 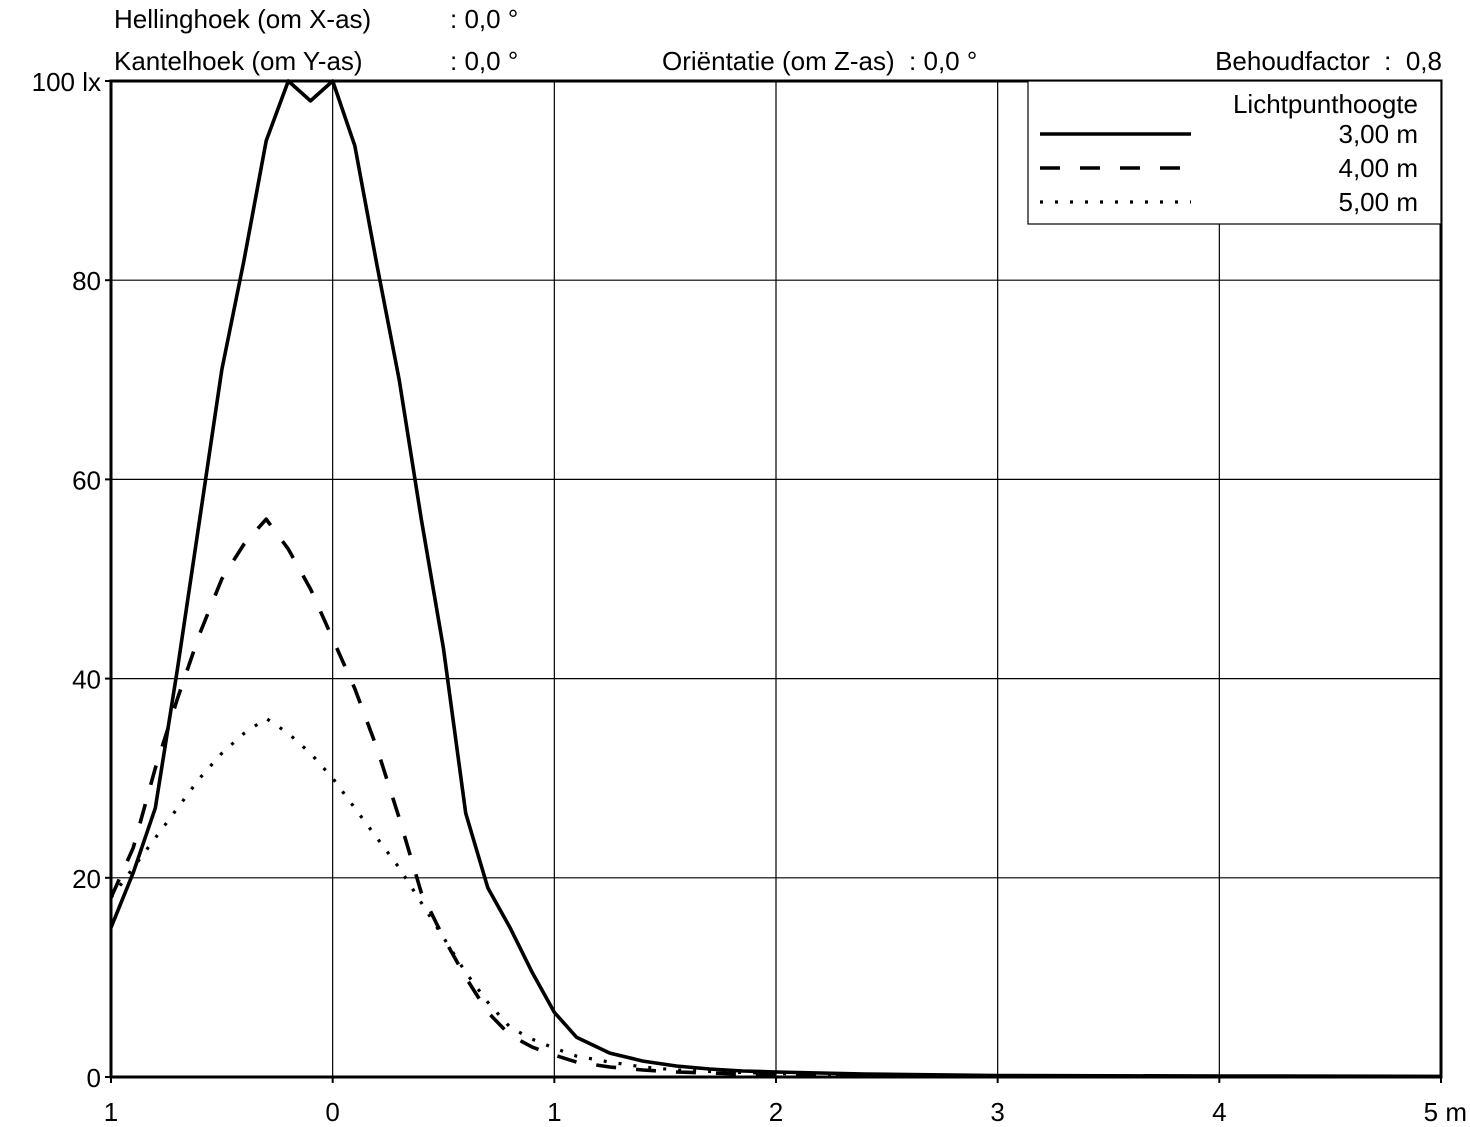 What do you see at coordinates (1325, 104) in the screenshot?
I see `legend-title: Lichtpunthoogte` at bounding box center [1325, 104].